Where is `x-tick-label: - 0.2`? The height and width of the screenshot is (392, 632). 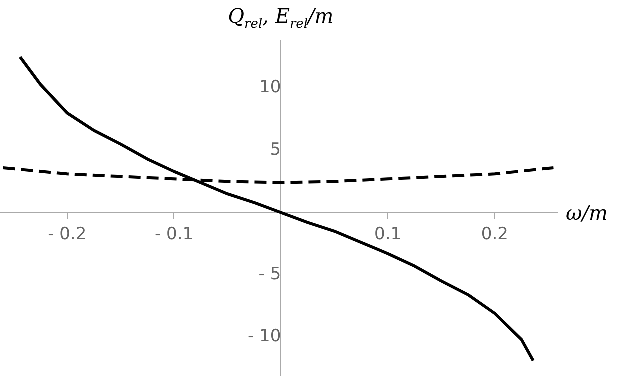 x-tick-label: - 0.2 is located at coordinates (67, 234).